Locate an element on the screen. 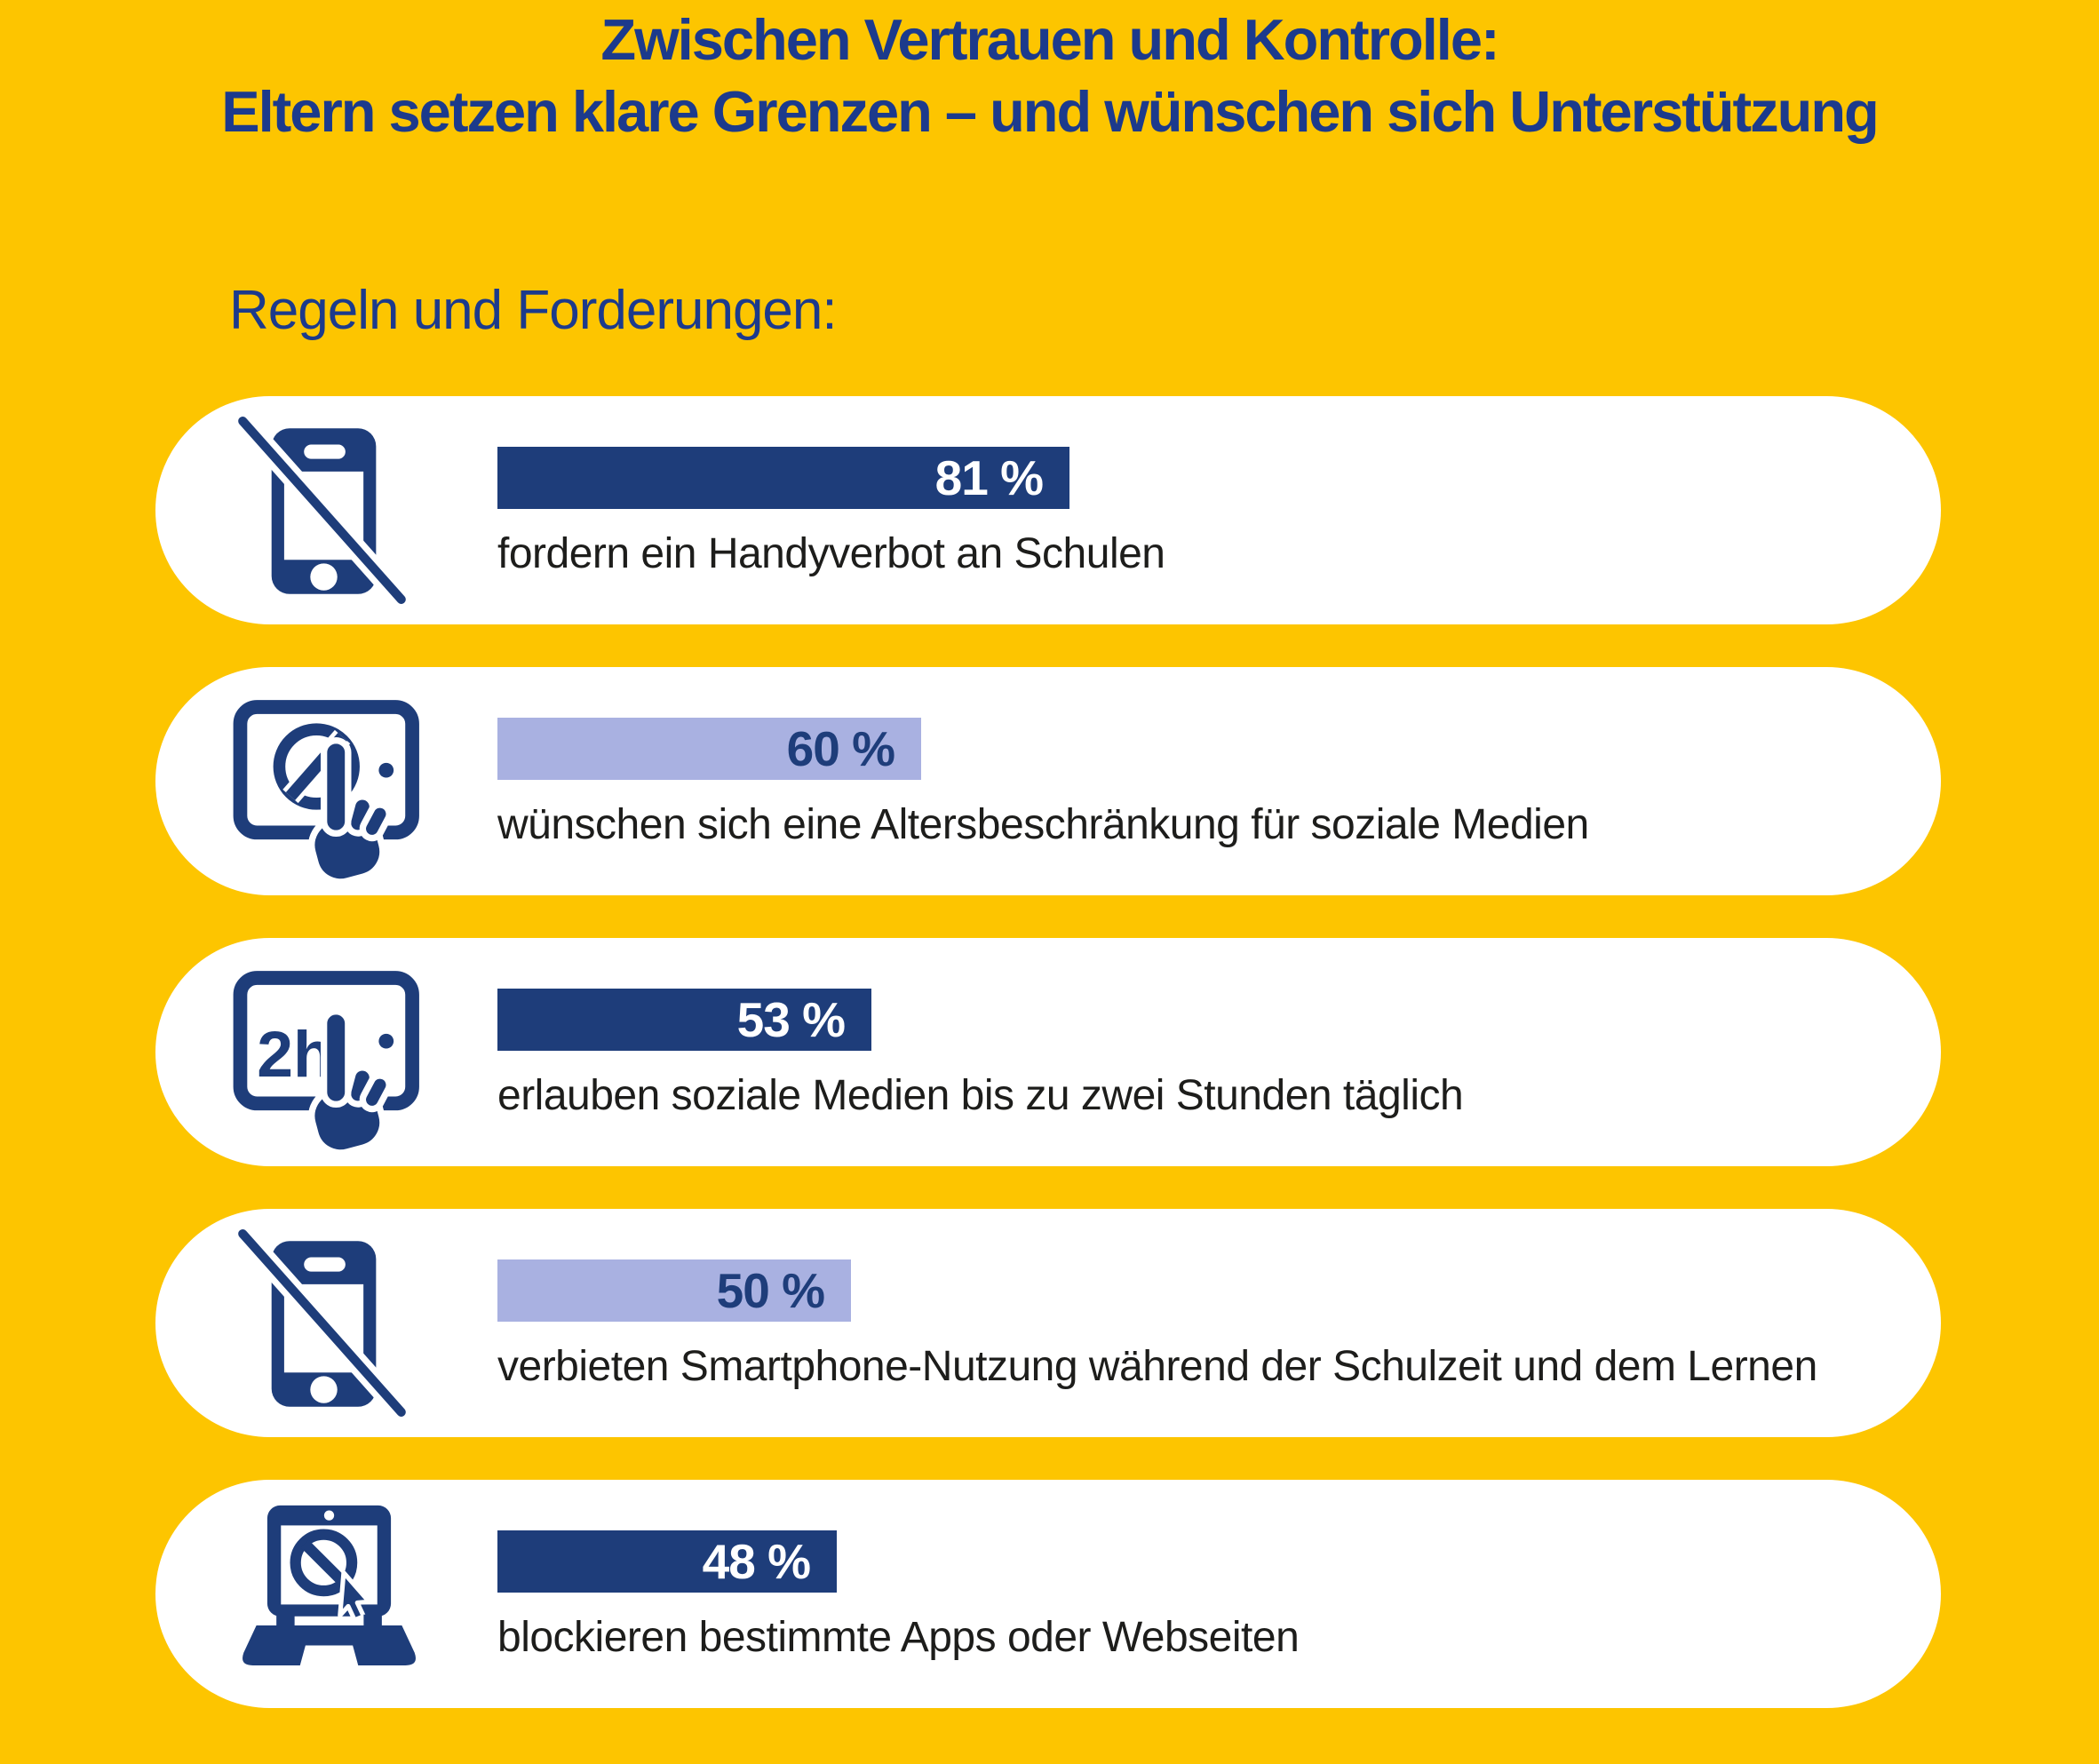  bar-48: 48 % is located at coordinates (667, 1561).